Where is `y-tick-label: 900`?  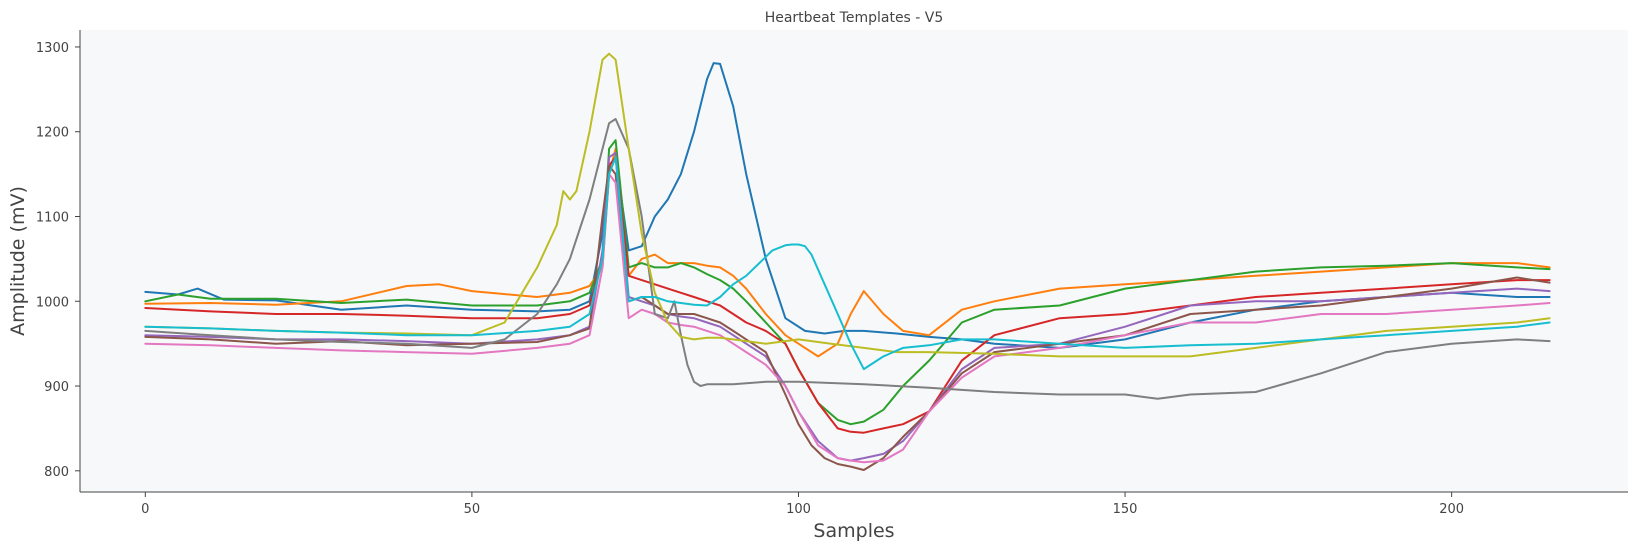 y-tick-label: 900 is located at coordinates (56, 387).